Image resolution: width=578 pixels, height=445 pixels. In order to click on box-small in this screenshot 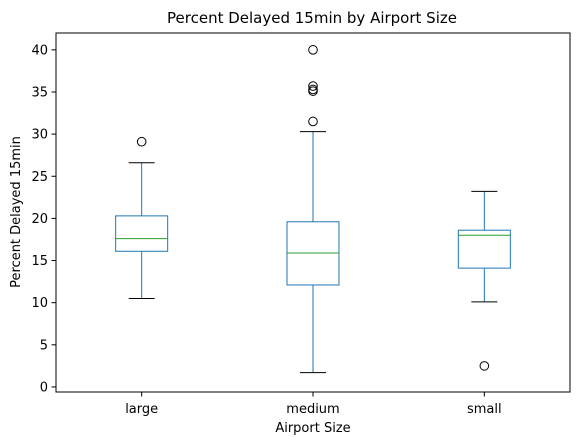, I will do `click(484, 280)`.